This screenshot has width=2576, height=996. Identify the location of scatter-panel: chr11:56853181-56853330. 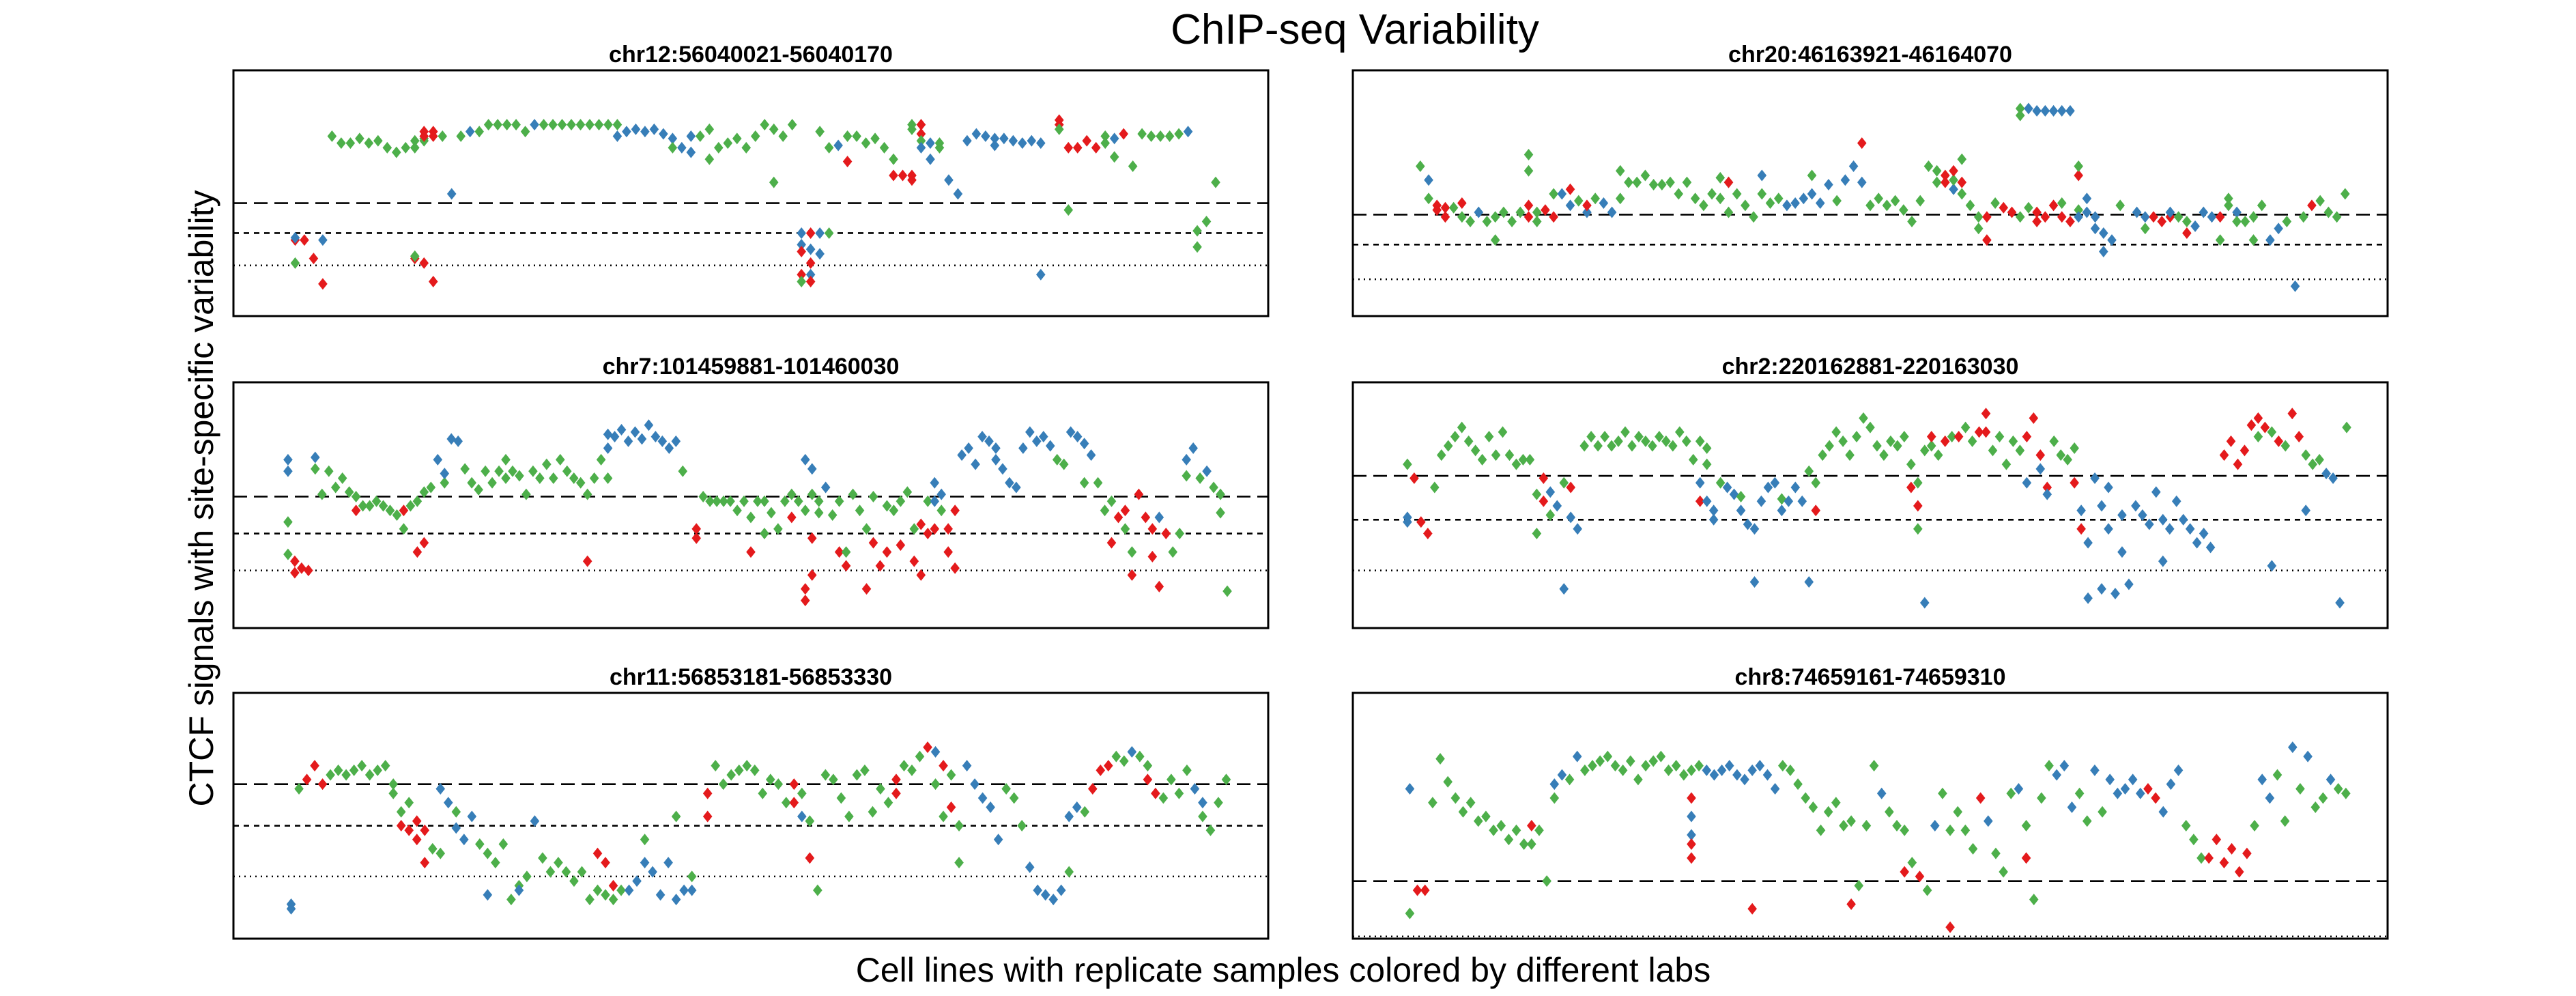
(751, 802).